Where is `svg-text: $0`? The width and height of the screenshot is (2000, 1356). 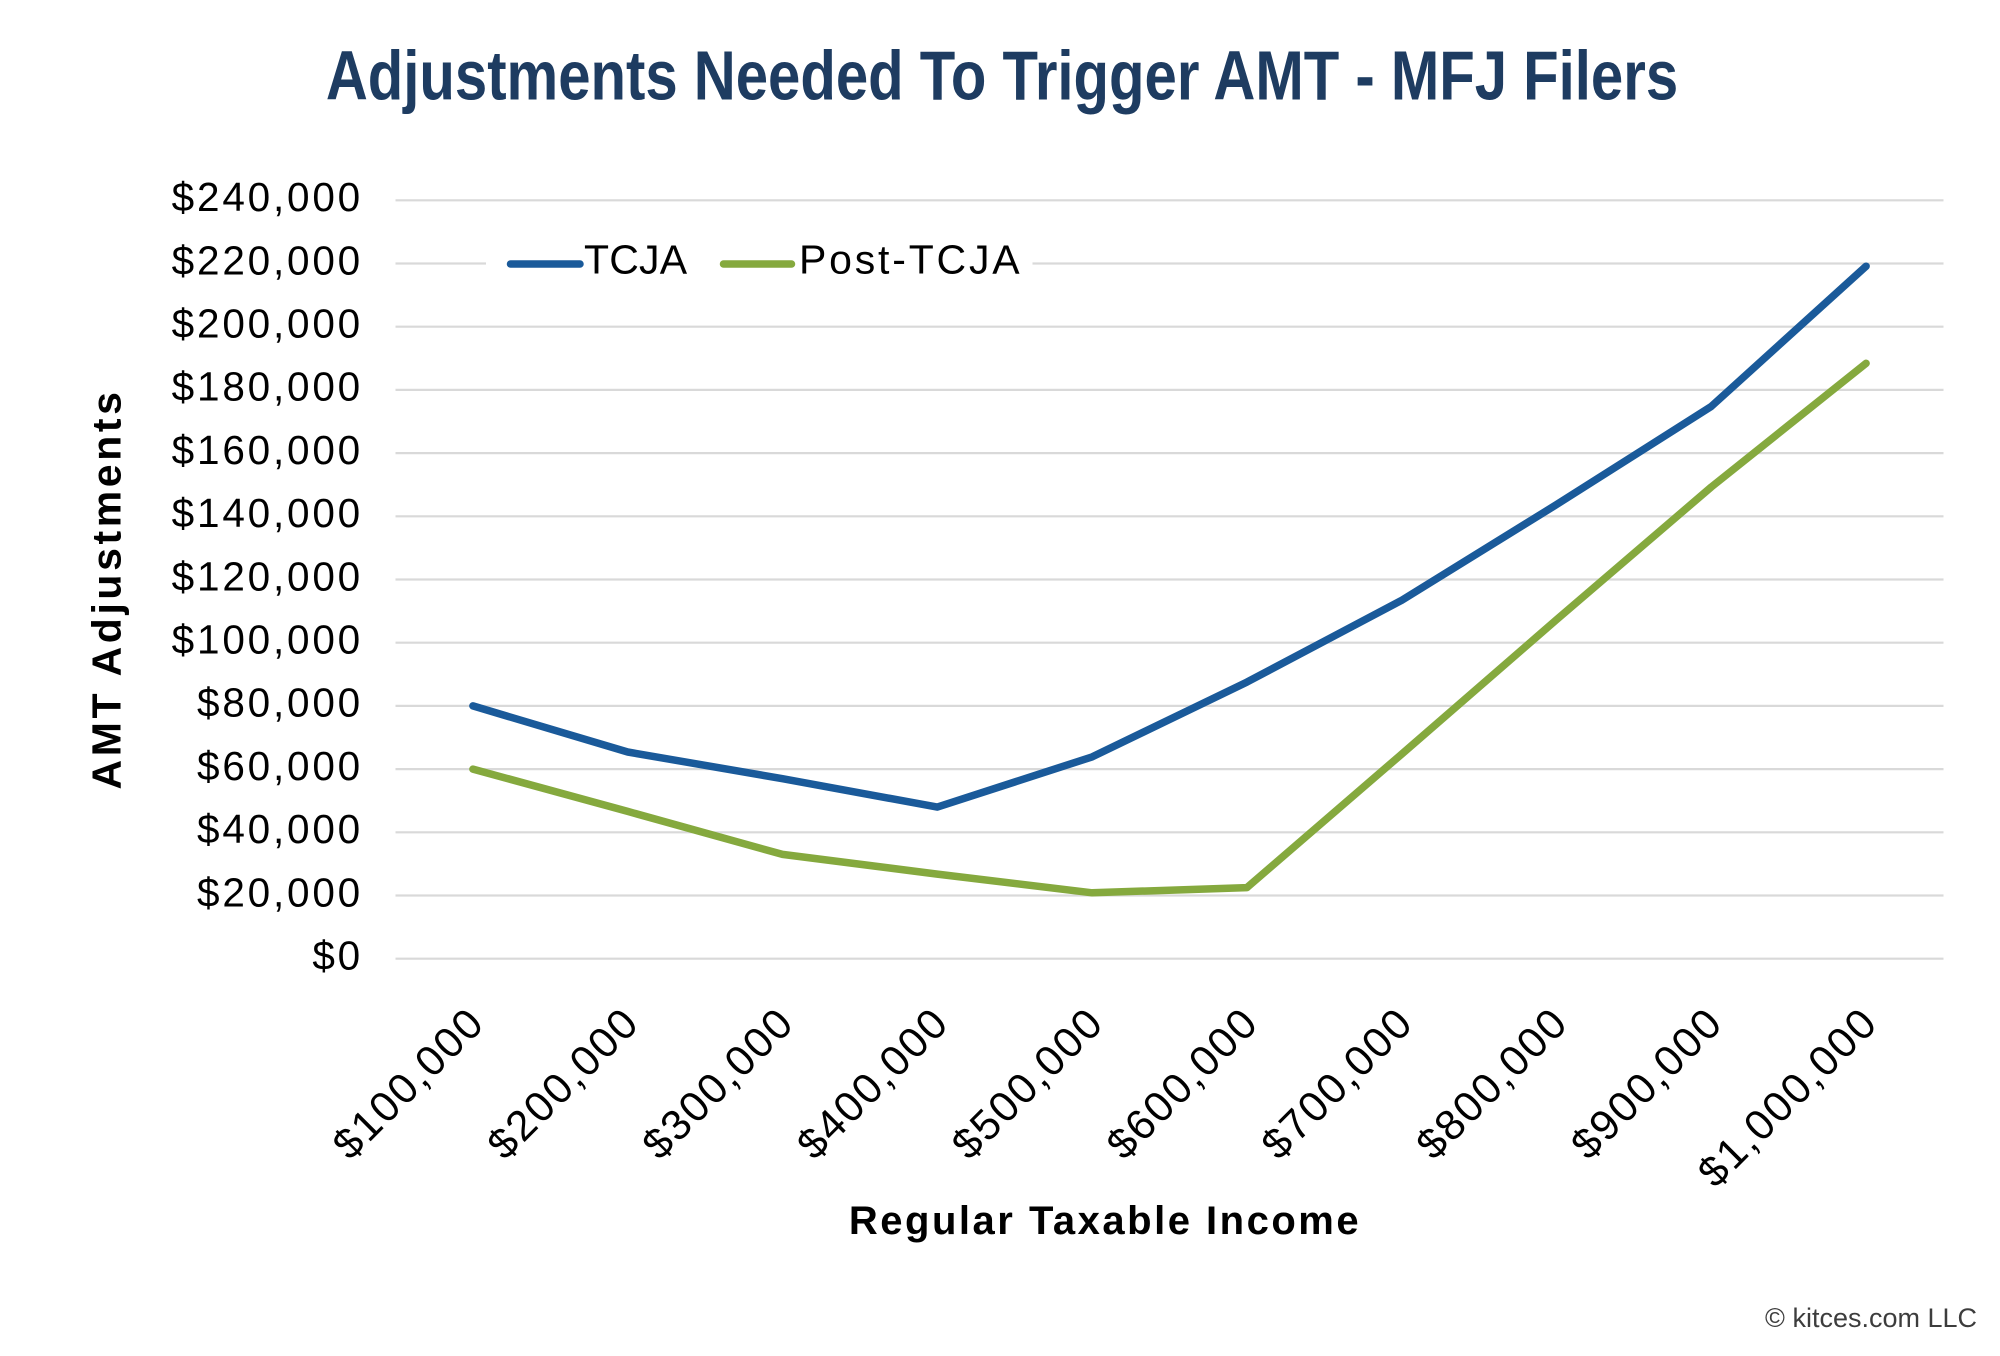
svg-text: $0 is located at coordinates (337, 956).